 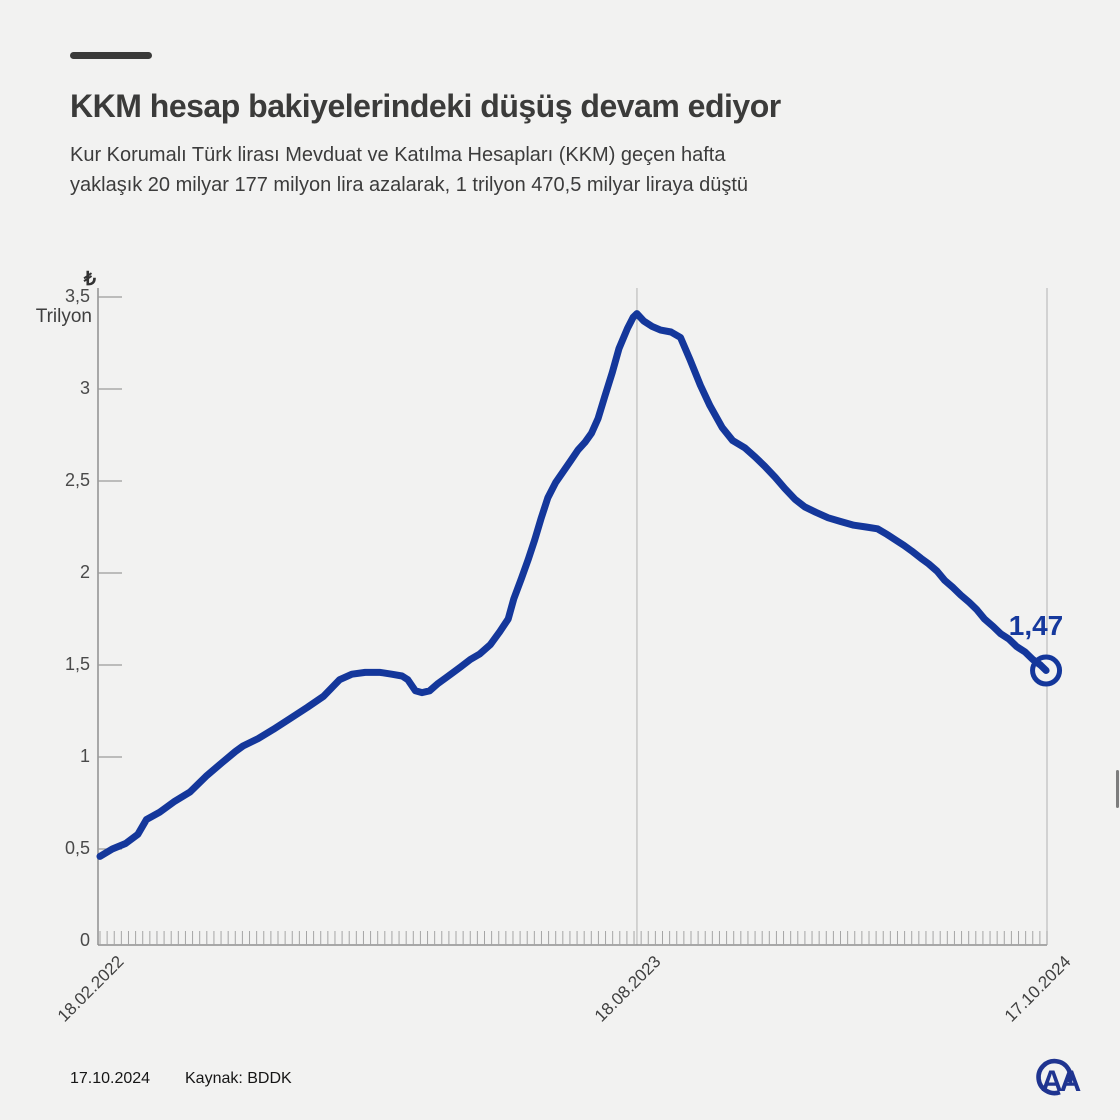 I want to click on y-tick-label: 1, so click(x=84, y=756).